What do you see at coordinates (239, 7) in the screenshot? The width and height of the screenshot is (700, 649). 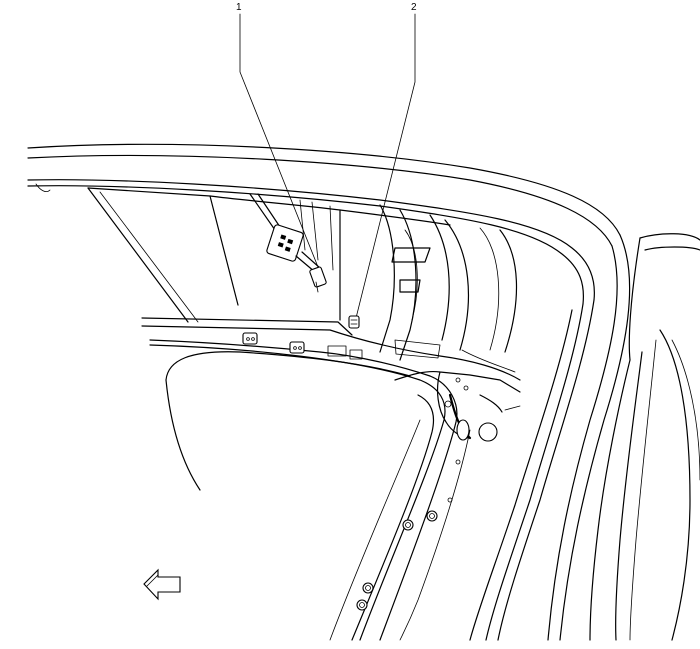 I see `callout-label-1: 1` at bounding box center [239, 7].